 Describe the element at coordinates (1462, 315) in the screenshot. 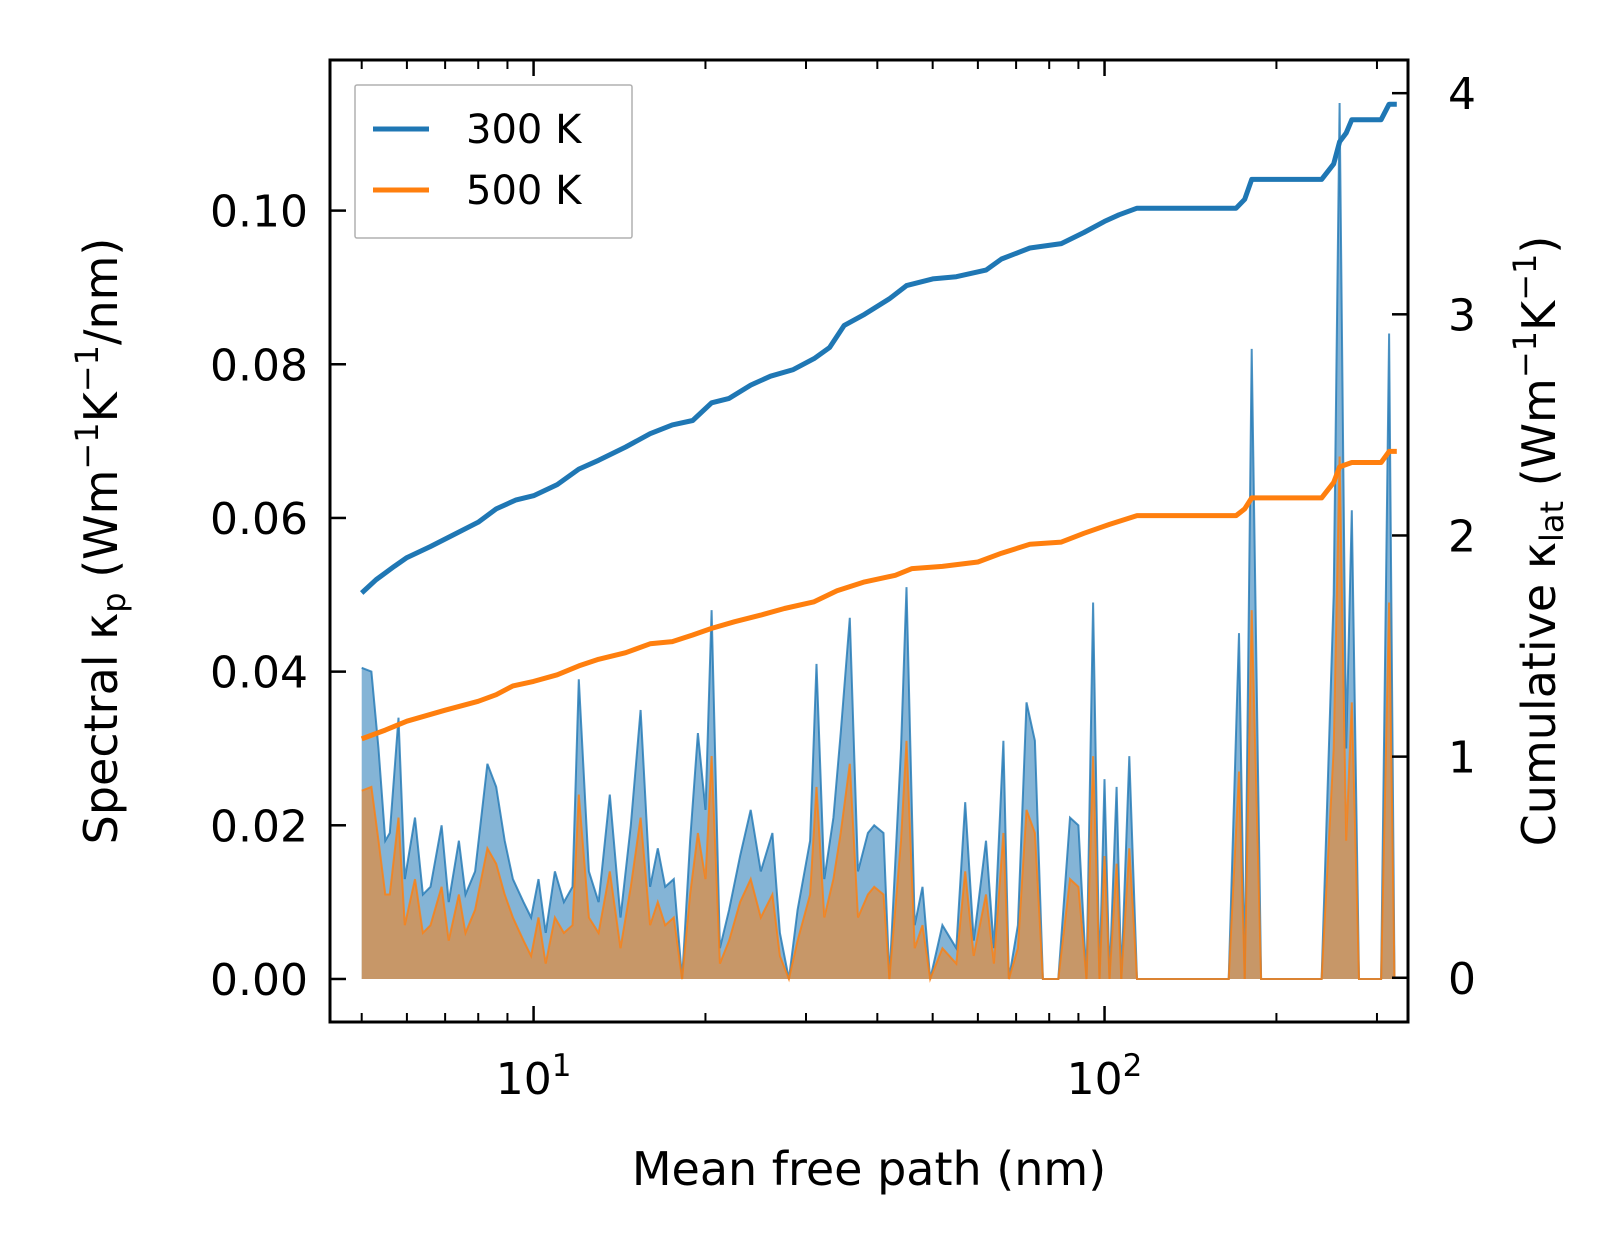

I see `right-y-tick-label: 3` at that location.